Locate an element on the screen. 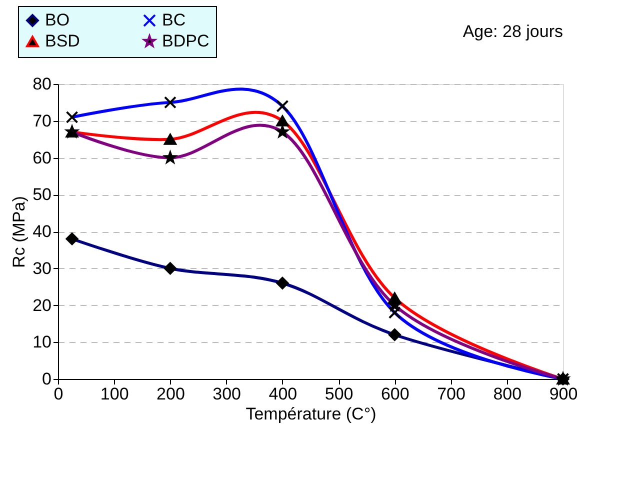 This screenshot has width=632, height=483. y-tick-label: 50 is located at coordinates (42, 194).